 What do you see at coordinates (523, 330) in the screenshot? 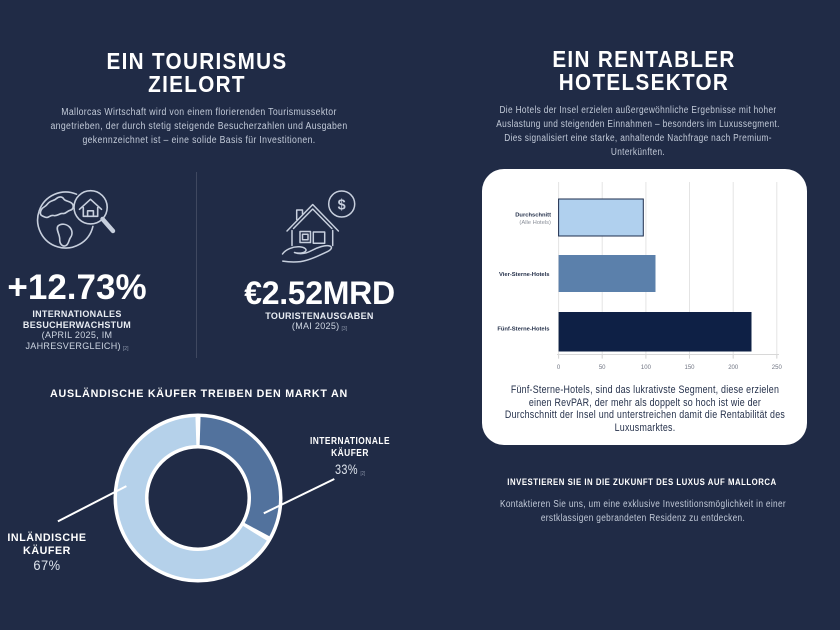
I see `svg-text: Fünf-Sterne-Hotels` at bounding box center [523, 330].